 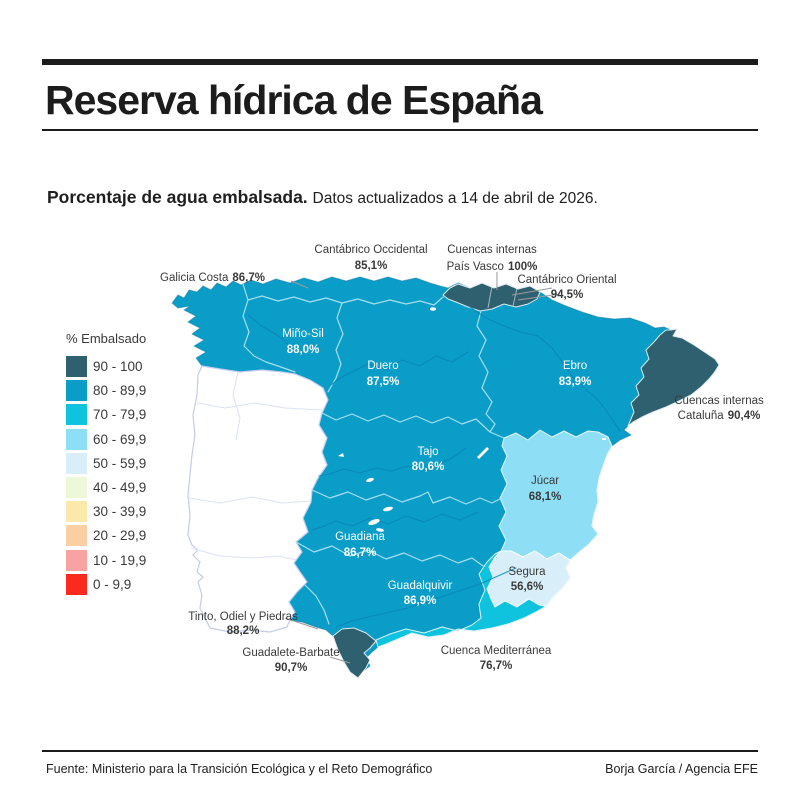 I want to click on boundary-duero-ebro, so click(x=490, y=374).